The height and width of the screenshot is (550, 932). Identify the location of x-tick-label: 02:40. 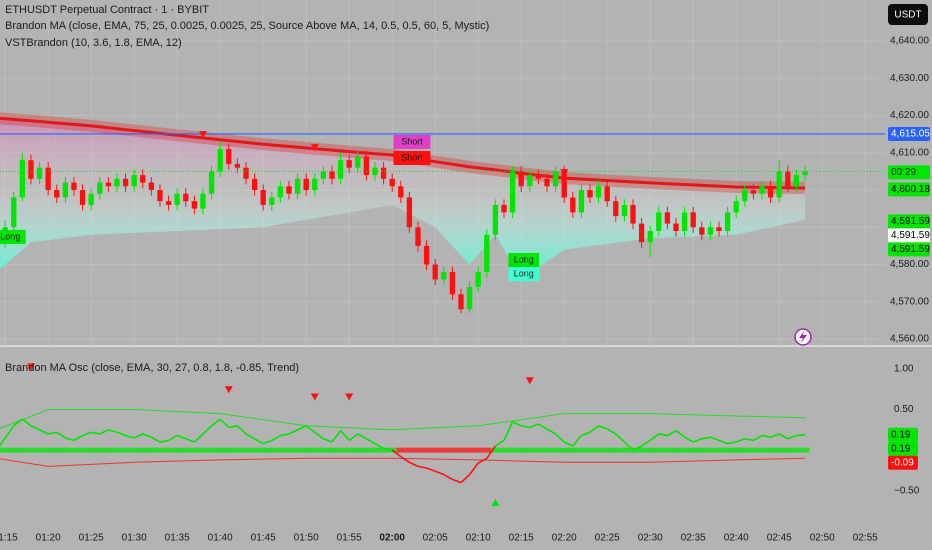
(736, 538).